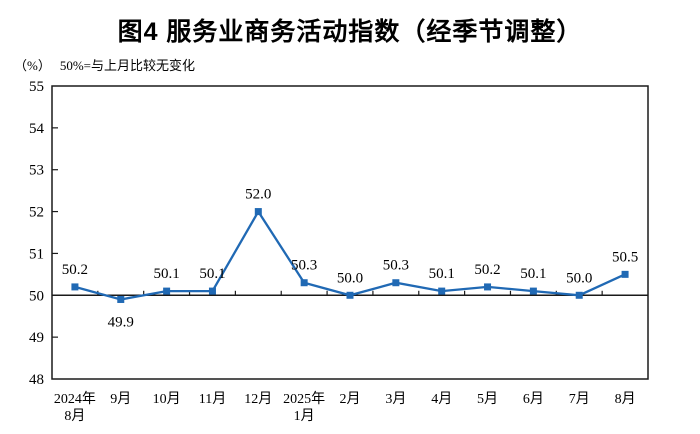 The height and width of the screenshot is (434, 700). What do you see at coordinates (36, 213) in the screenshot?
I see `y-axis-label: 52` at bounding box center [36, 213].